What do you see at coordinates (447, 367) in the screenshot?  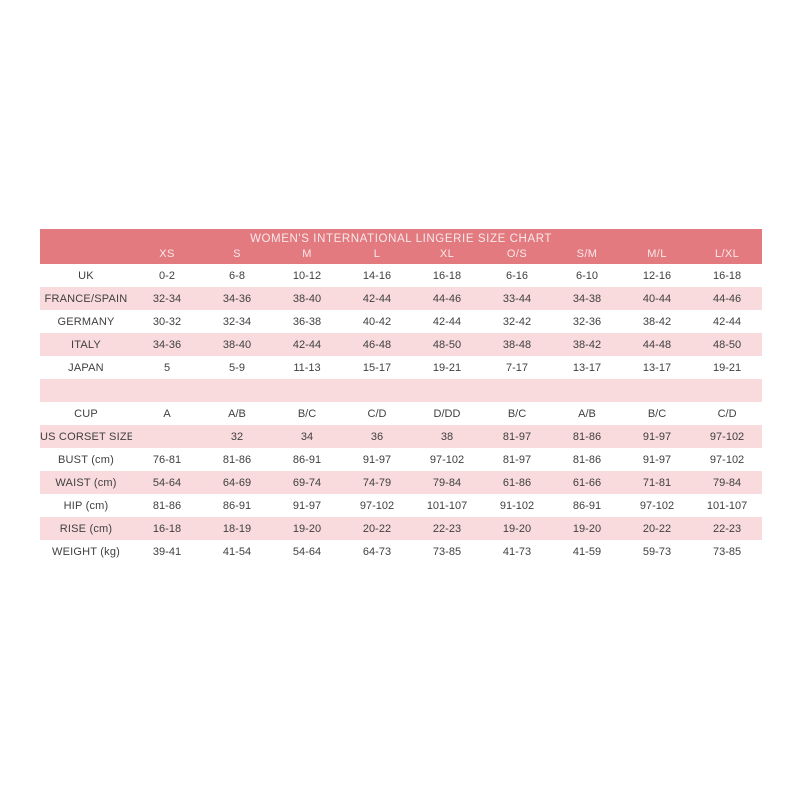 I see `size-cell: 19-21` at bounding box center [447, 367].